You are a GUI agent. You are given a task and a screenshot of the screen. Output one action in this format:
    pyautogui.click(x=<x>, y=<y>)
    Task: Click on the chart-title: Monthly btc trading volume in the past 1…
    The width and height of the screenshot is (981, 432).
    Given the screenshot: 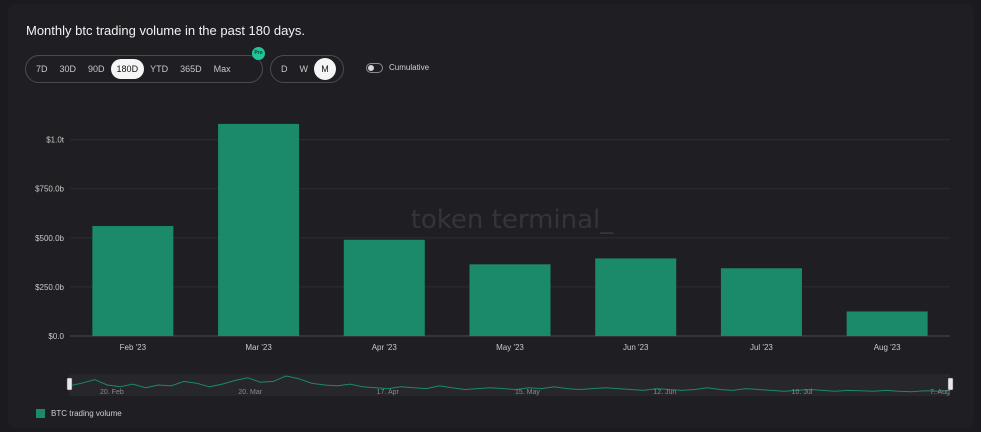 What is the action you would take?
    pyautogui.click(x=165, y=30)
    